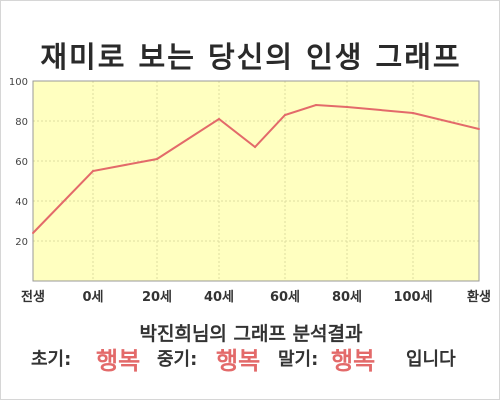 Image resolution: width=500 pixels, height=400 pixels. Describe the element at coordinates (219, 297) in the screenshot. I see `x-tick-label: 40세` at that location.